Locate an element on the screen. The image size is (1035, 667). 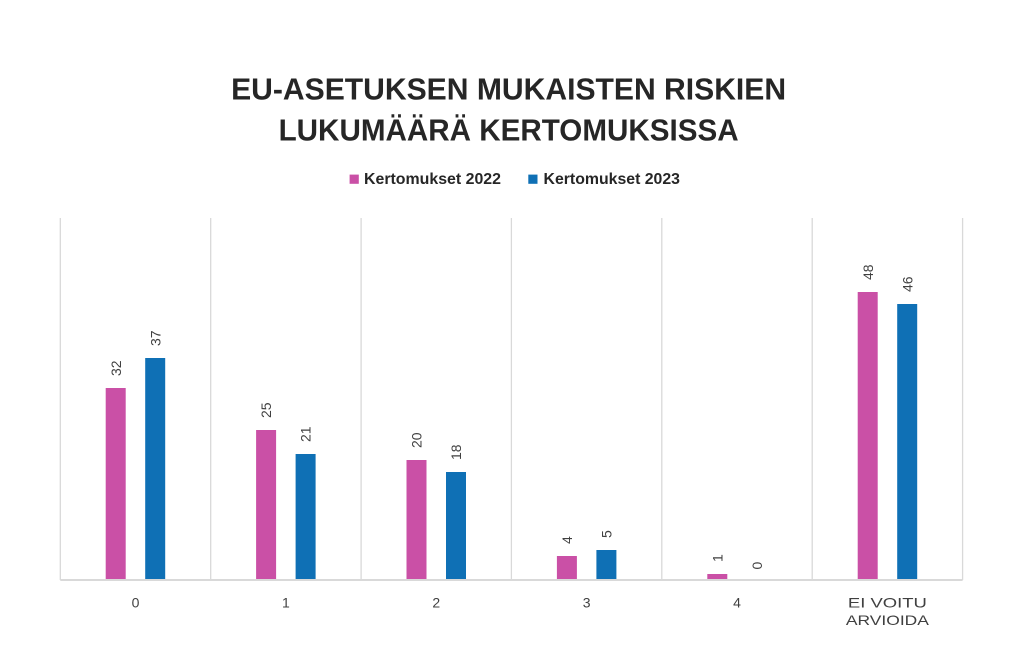
svg-text: 25 is located at coordinates (266, 410).